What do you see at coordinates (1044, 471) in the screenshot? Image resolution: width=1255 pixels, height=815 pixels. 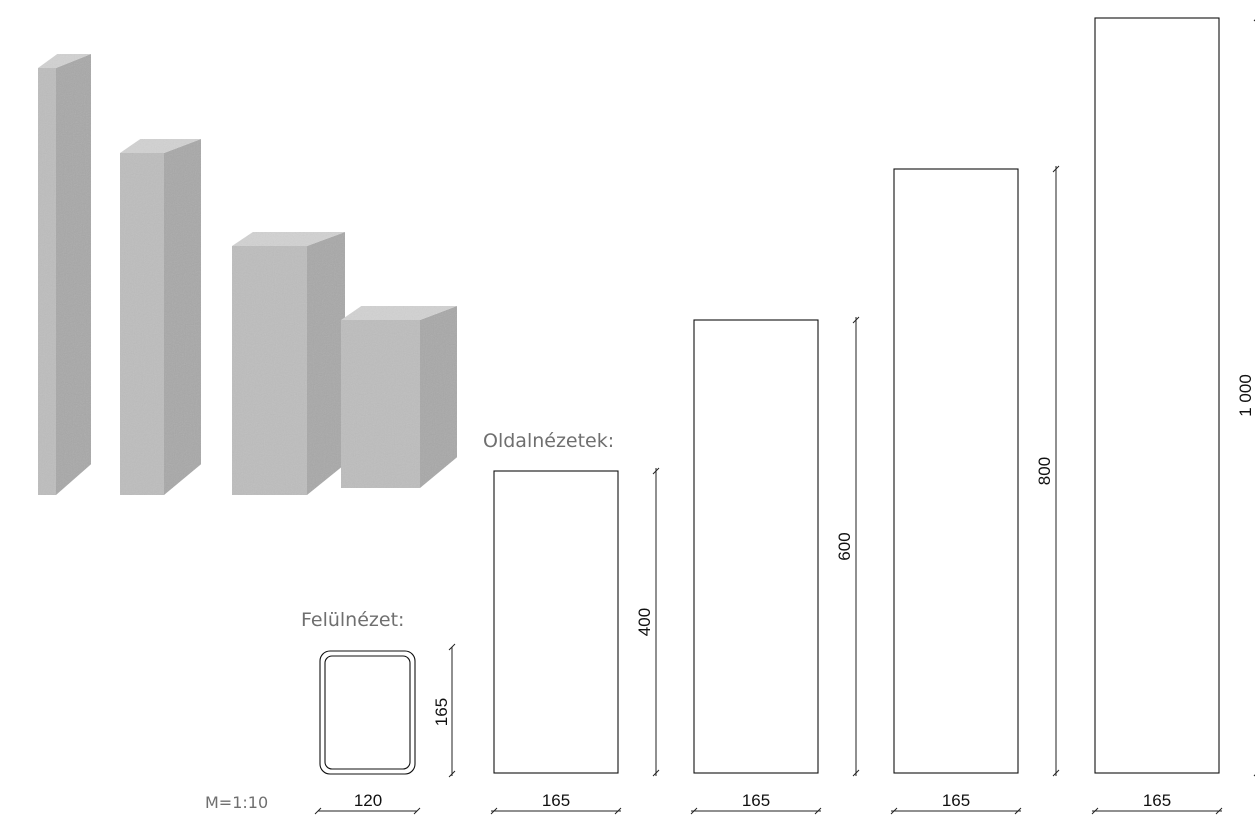 I see `height-dim-label: 800` at bounding box center [1044, 471].